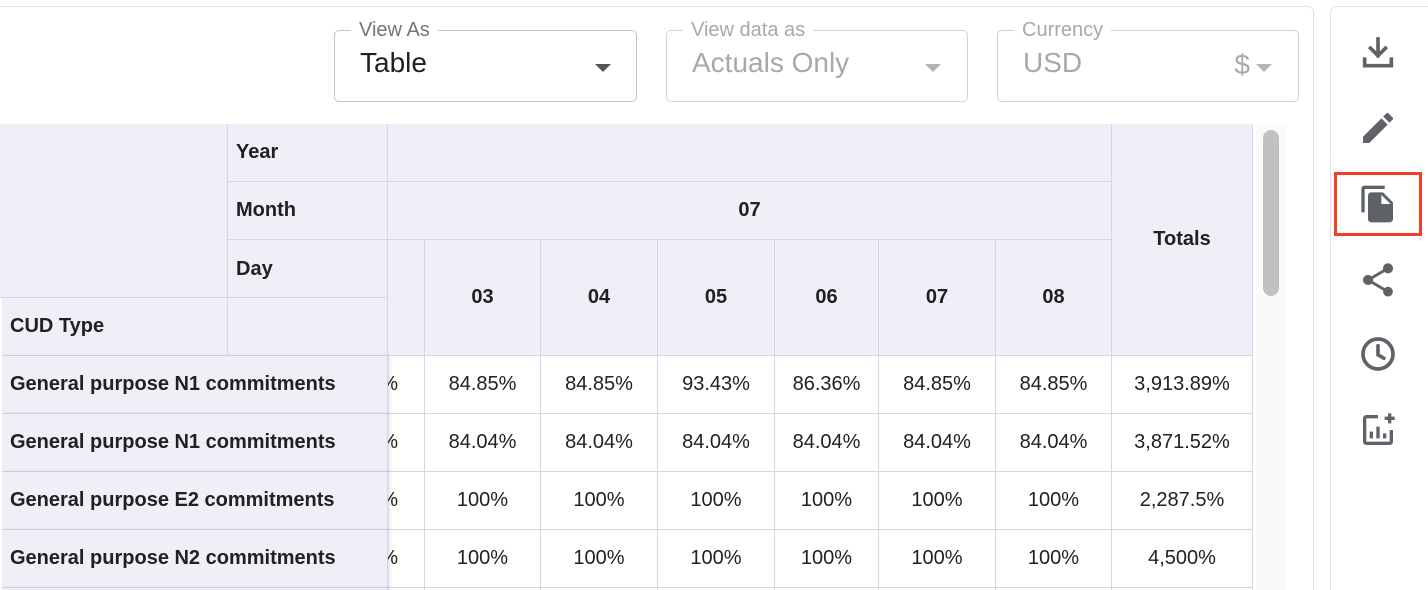 The image size is (1428, 590). I want to click on total-cell: 3,871.52%, so click(1182, 443).